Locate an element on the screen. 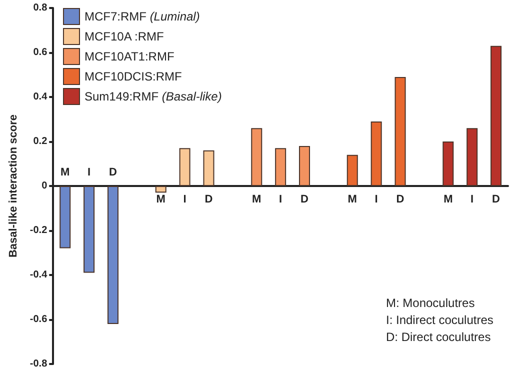  y-tick-label: -0.4 is located at coordinates (39, 275).